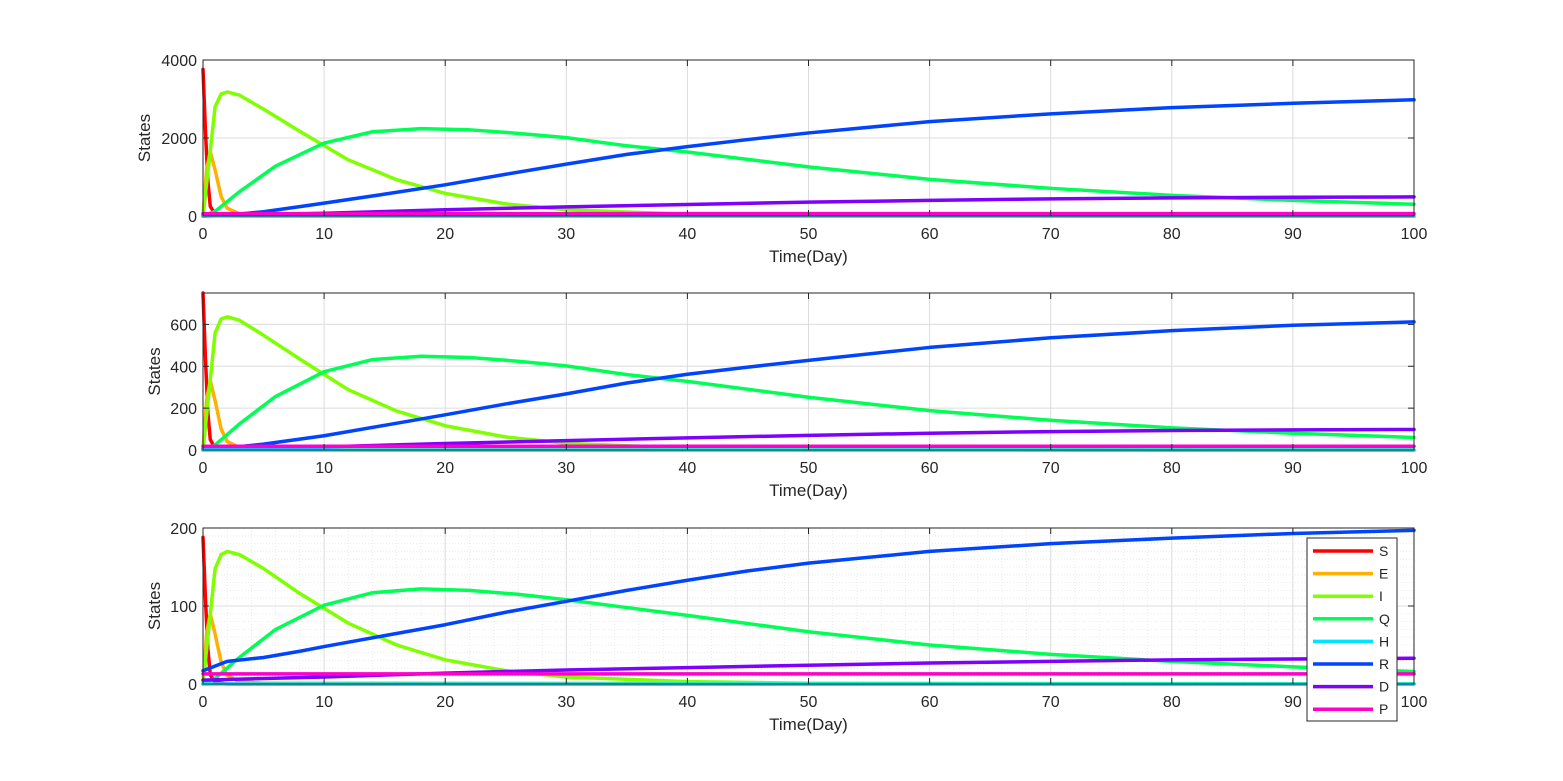 The image size is (1563, 781). What do you see at coordinates (1384, 687) in the screenshot?
I see `legend-label-d: D` at bounding box center [1384, 687].